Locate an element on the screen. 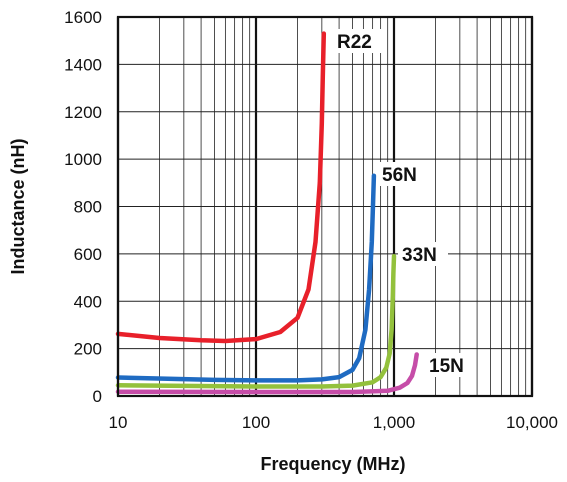  series-line-15n is located at coordinates (267, 373).